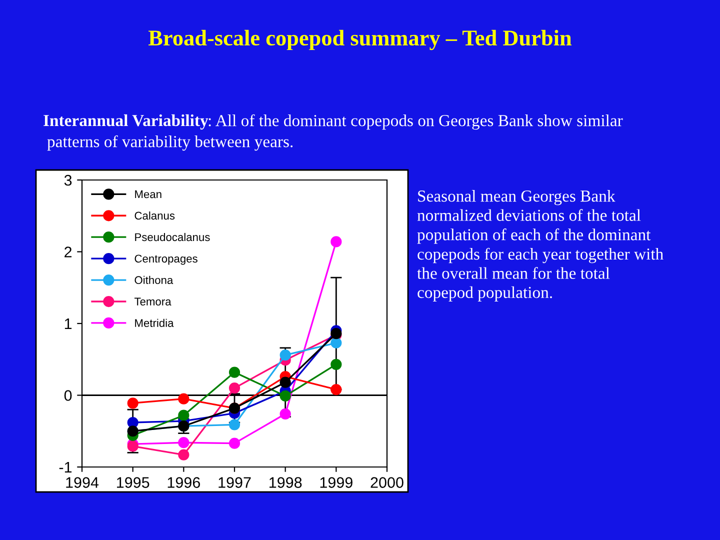 The width and height of the screenshot is (720, 540). I want to click on legend-label: Temora, so click(153, 302).